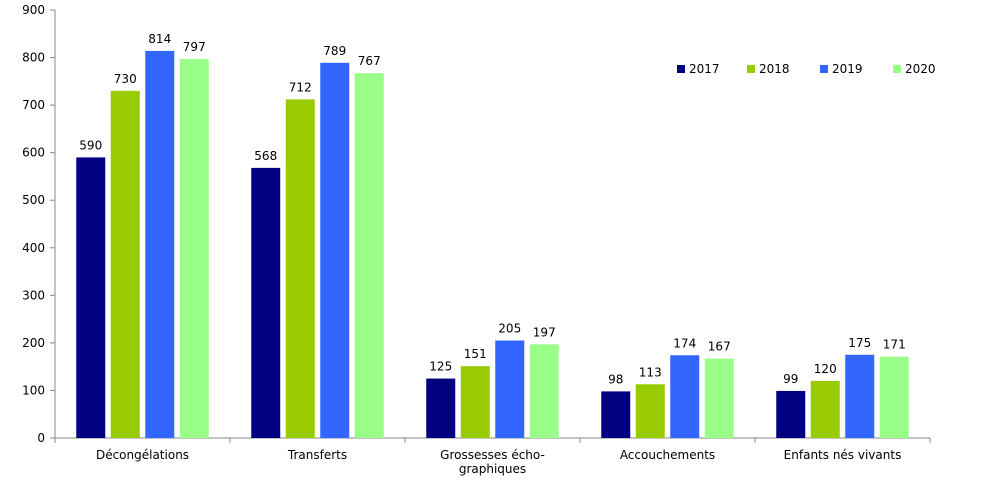  I want to click on data-label: 730, so click(125, 79).